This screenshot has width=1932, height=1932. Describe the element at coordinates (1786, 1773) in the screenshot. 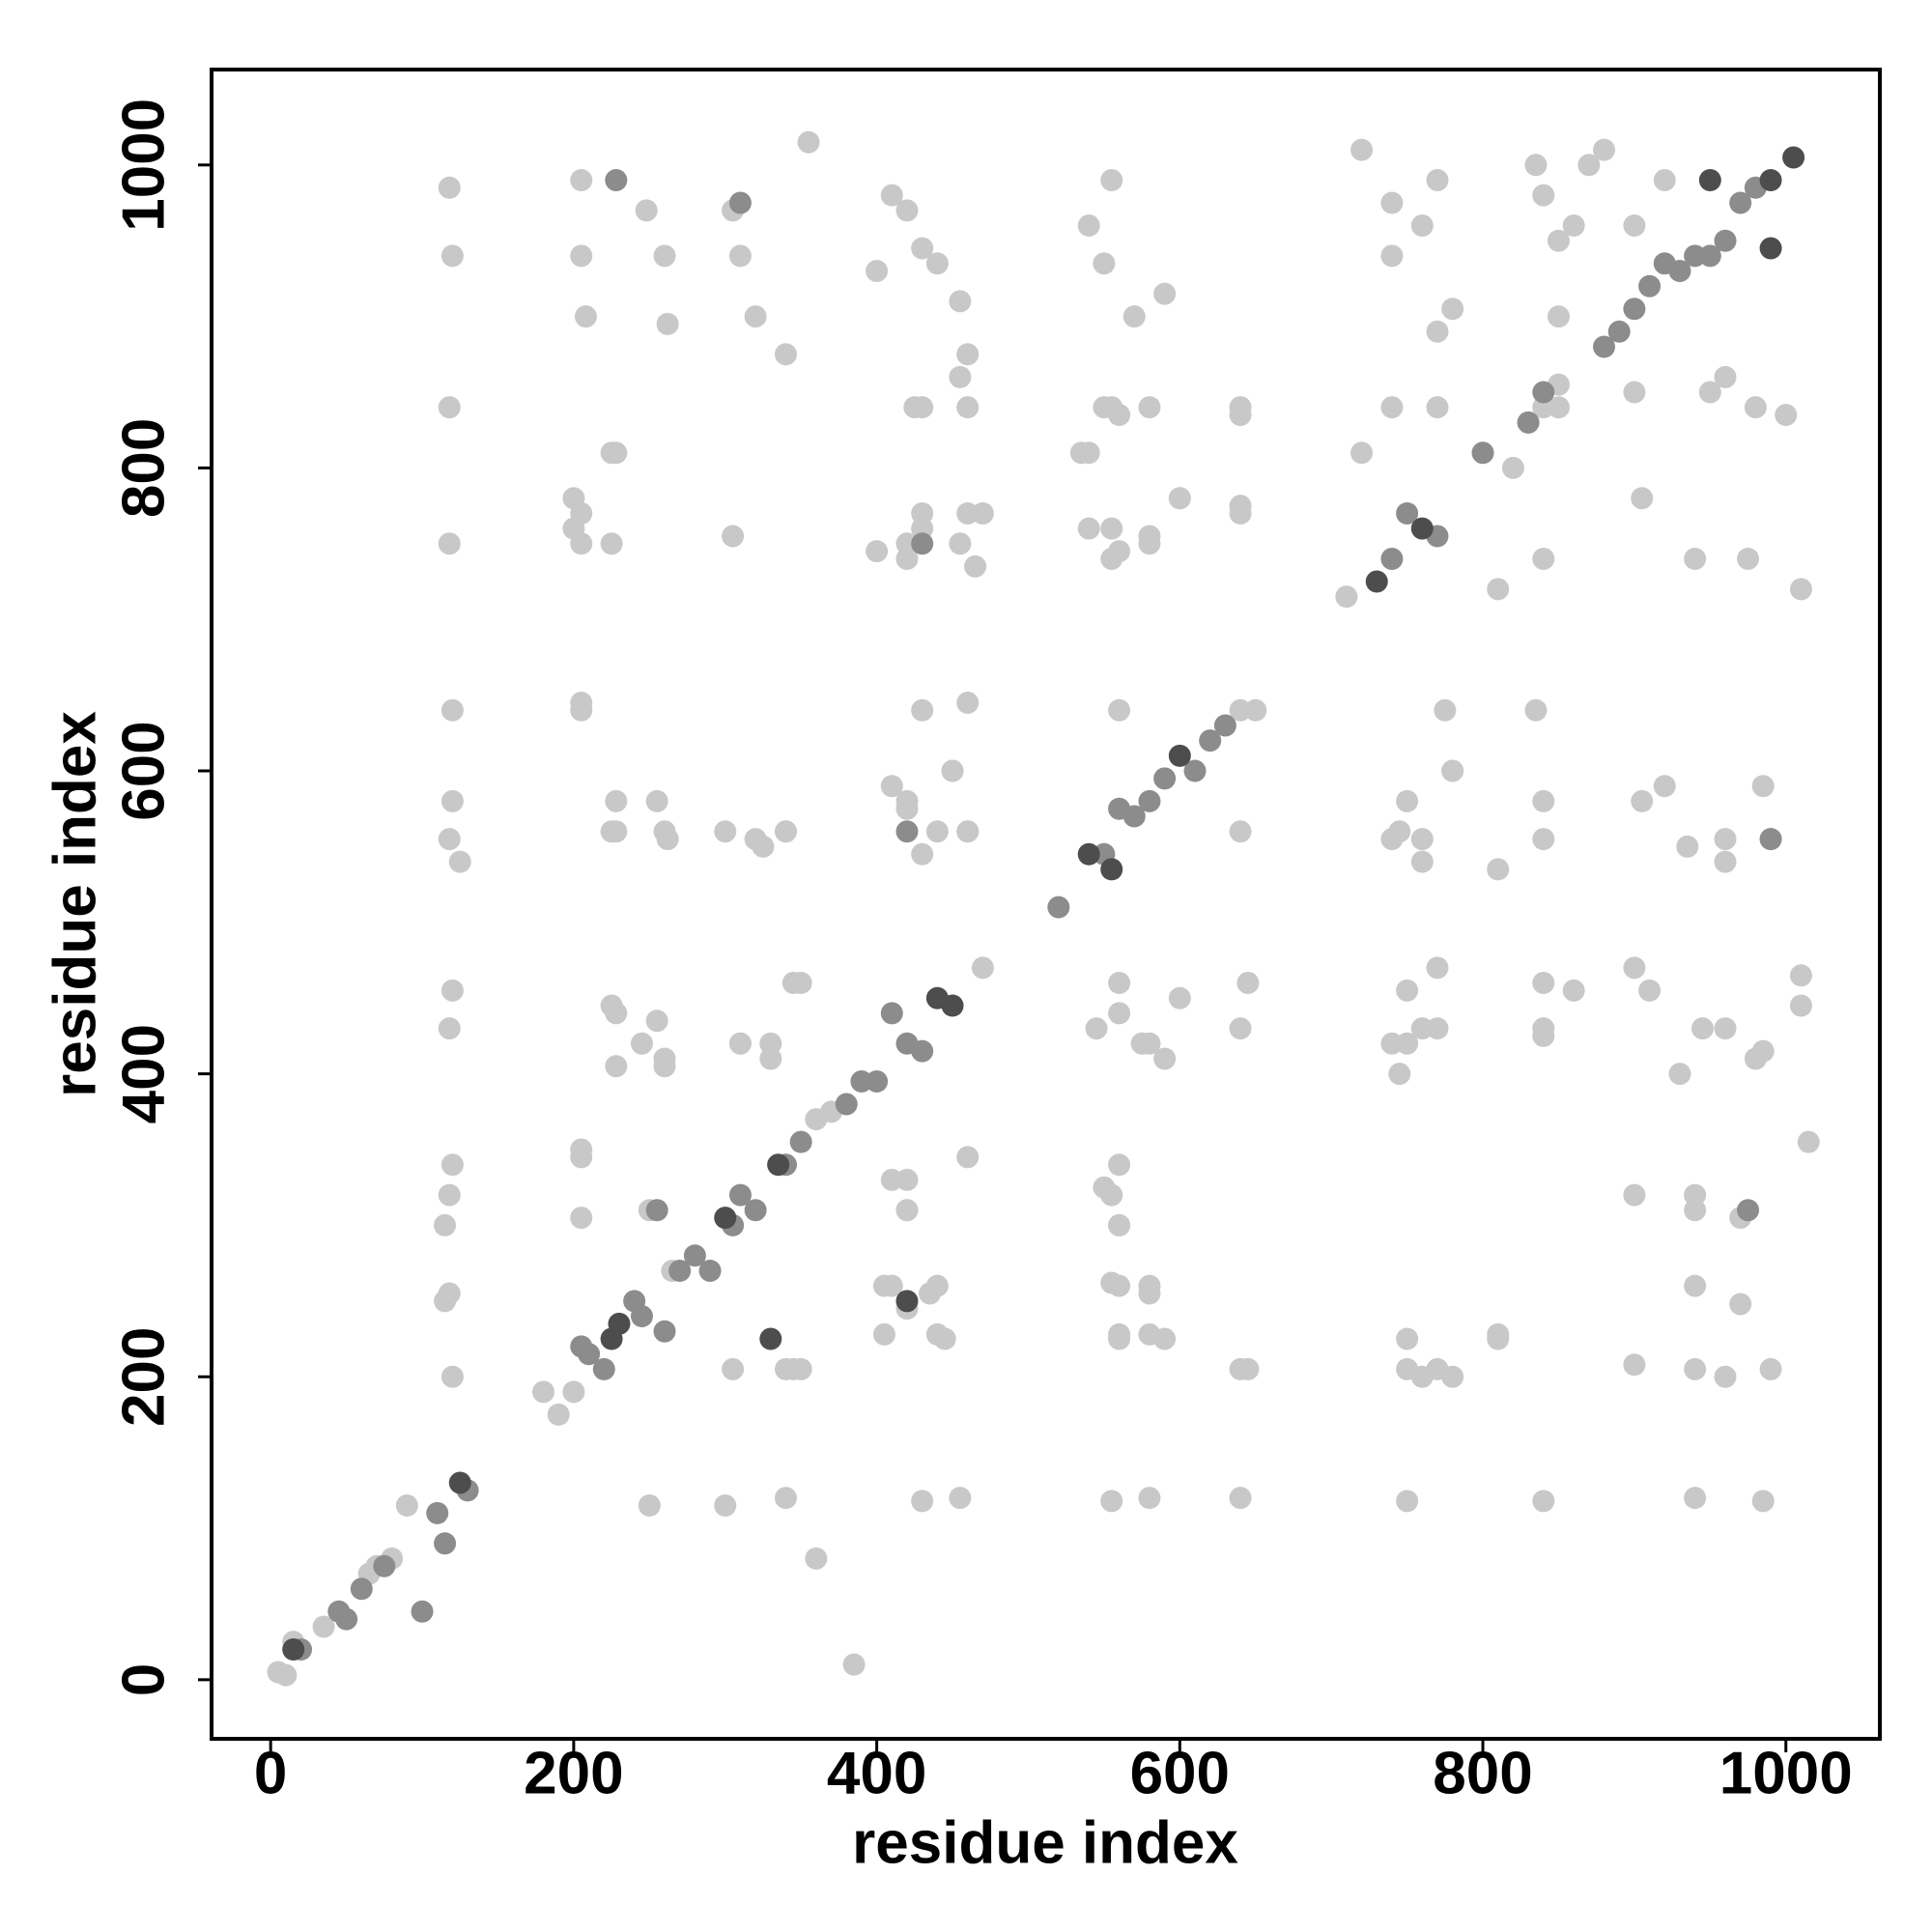

I see `x-tick-label: 1000` at that location.